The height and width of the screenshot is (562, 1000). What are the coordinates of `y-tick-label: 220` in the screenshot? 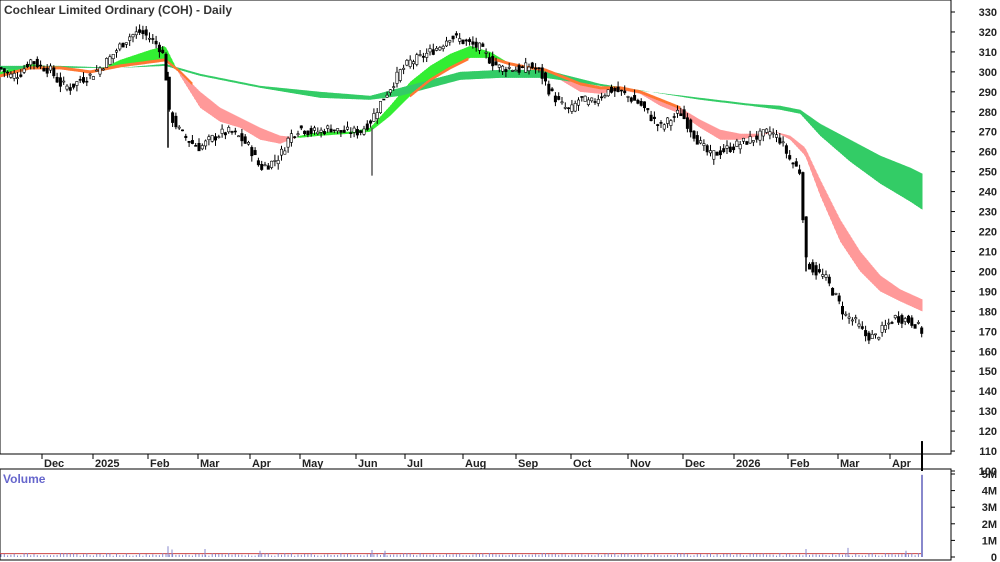 It's located at (988, 233).